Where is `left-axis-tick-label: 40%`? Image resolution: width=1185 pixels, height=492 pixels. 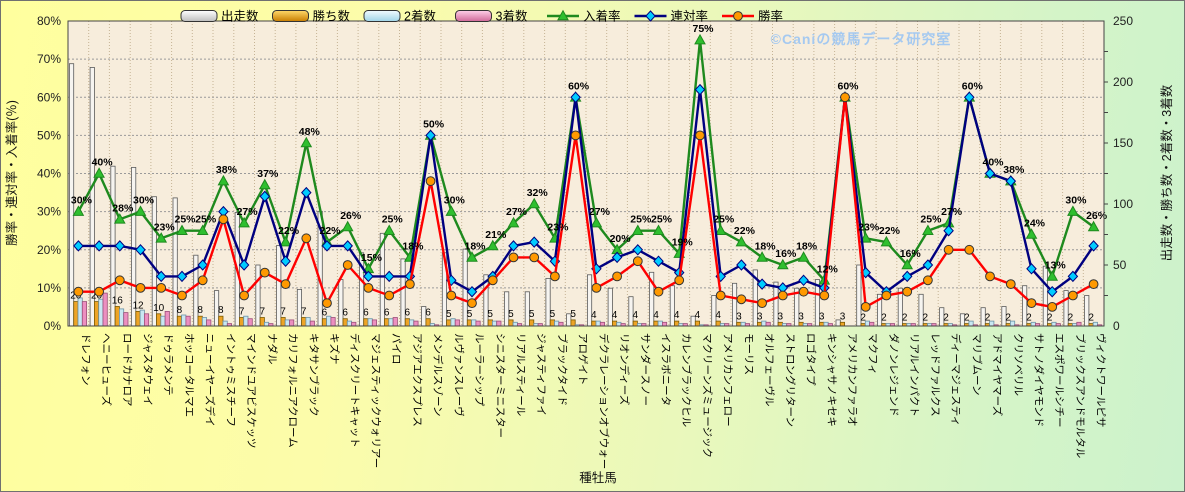 left-axis-tick-label: 40% is located at coordinates (49, 174).